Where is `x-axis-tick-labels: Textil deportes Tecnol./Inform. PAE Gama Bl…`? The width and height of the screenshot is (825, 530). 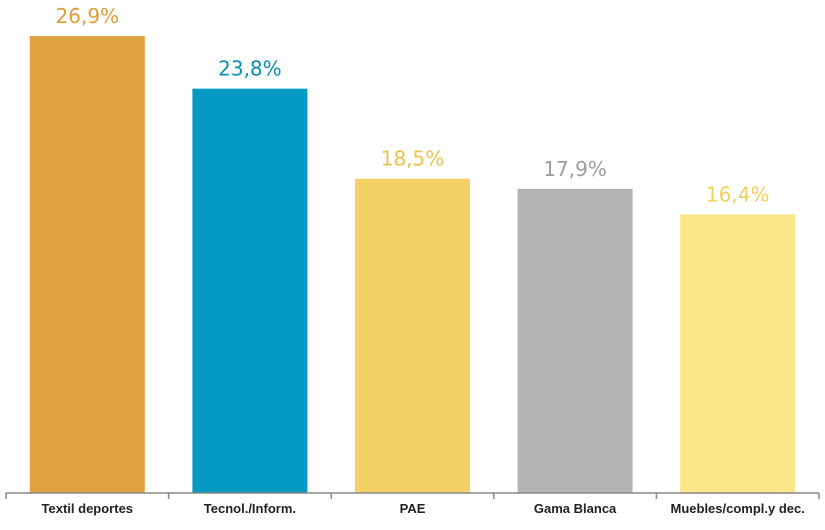
x-axis-tick-labels: Textil deportes Tecnol./Inform. PAE Gama Bl… is located at coordinates (423, 508).